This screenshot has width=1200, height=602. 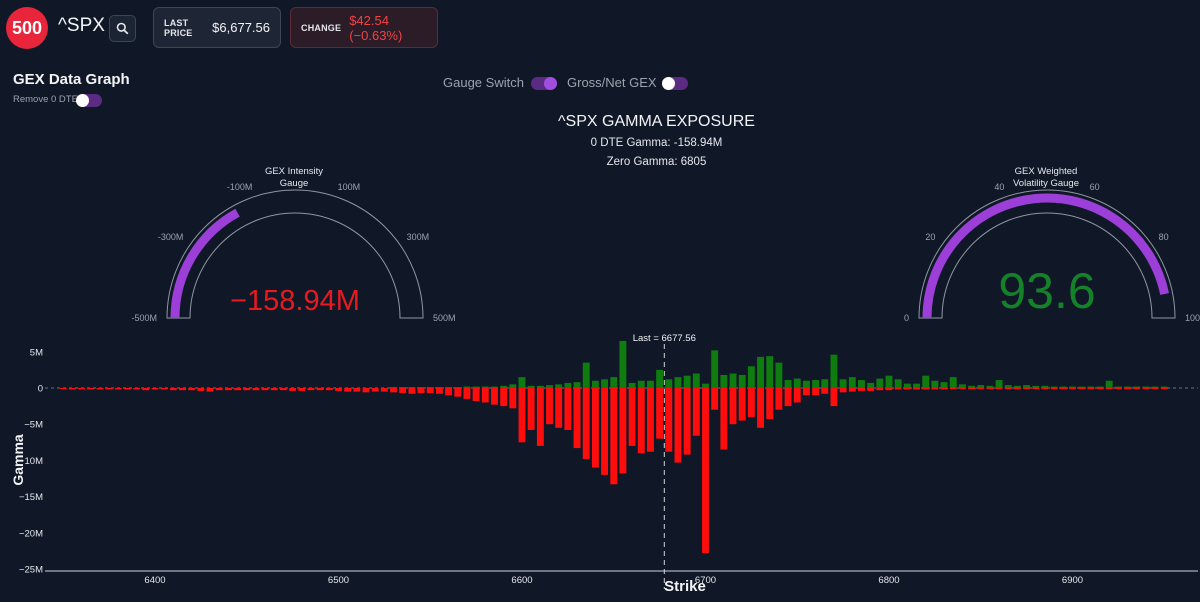 What do you see at coordinates (295, 301) in the screenshot?
I see `gauge-value: −158.94M` at bounding box center [295, 301].